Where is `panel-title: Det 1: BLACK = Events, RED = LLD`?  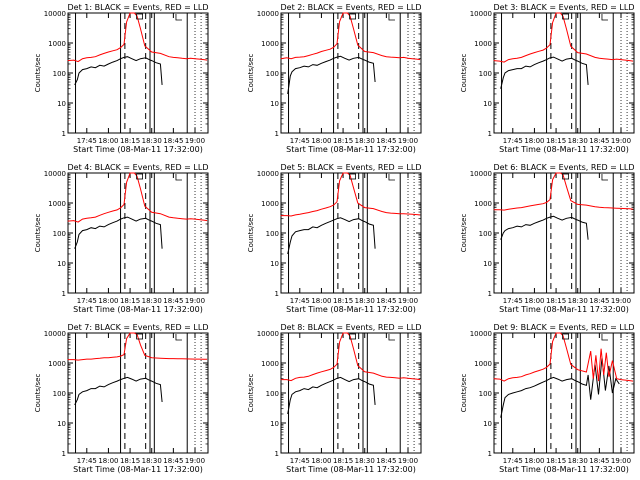
panel-title: Det 1: BLACK = Events, RED = LLD is located at coordinates (138, 7).